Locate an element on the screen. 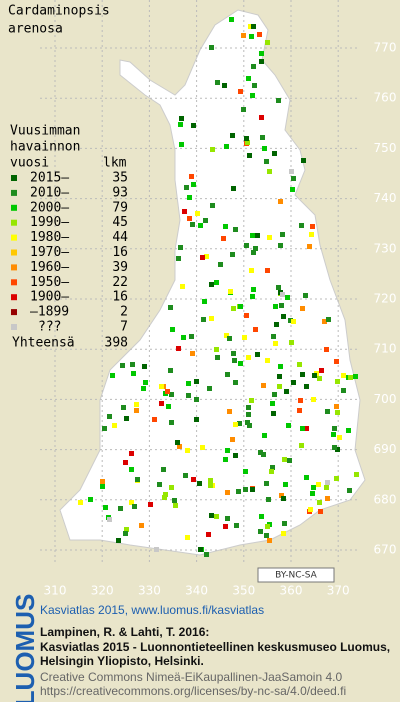  total-count: 398 is located at coordinates (116, 342).